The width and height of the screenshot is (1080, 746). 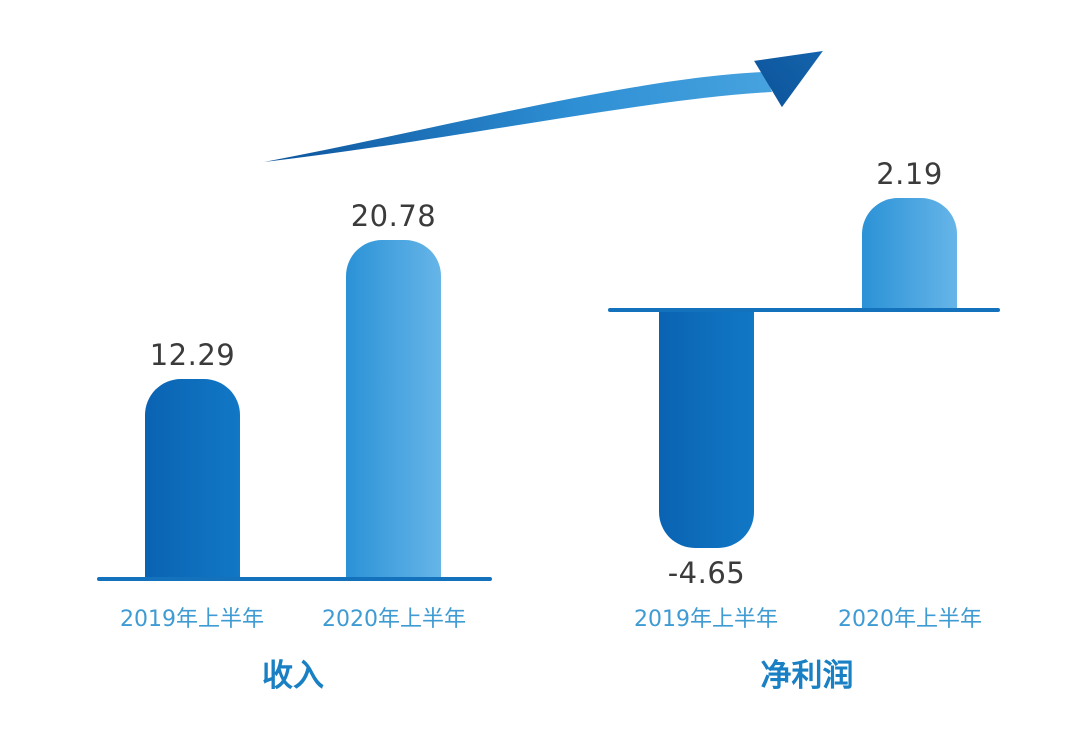 I want to click on arrow-shaft, so click(x=518, y=117).